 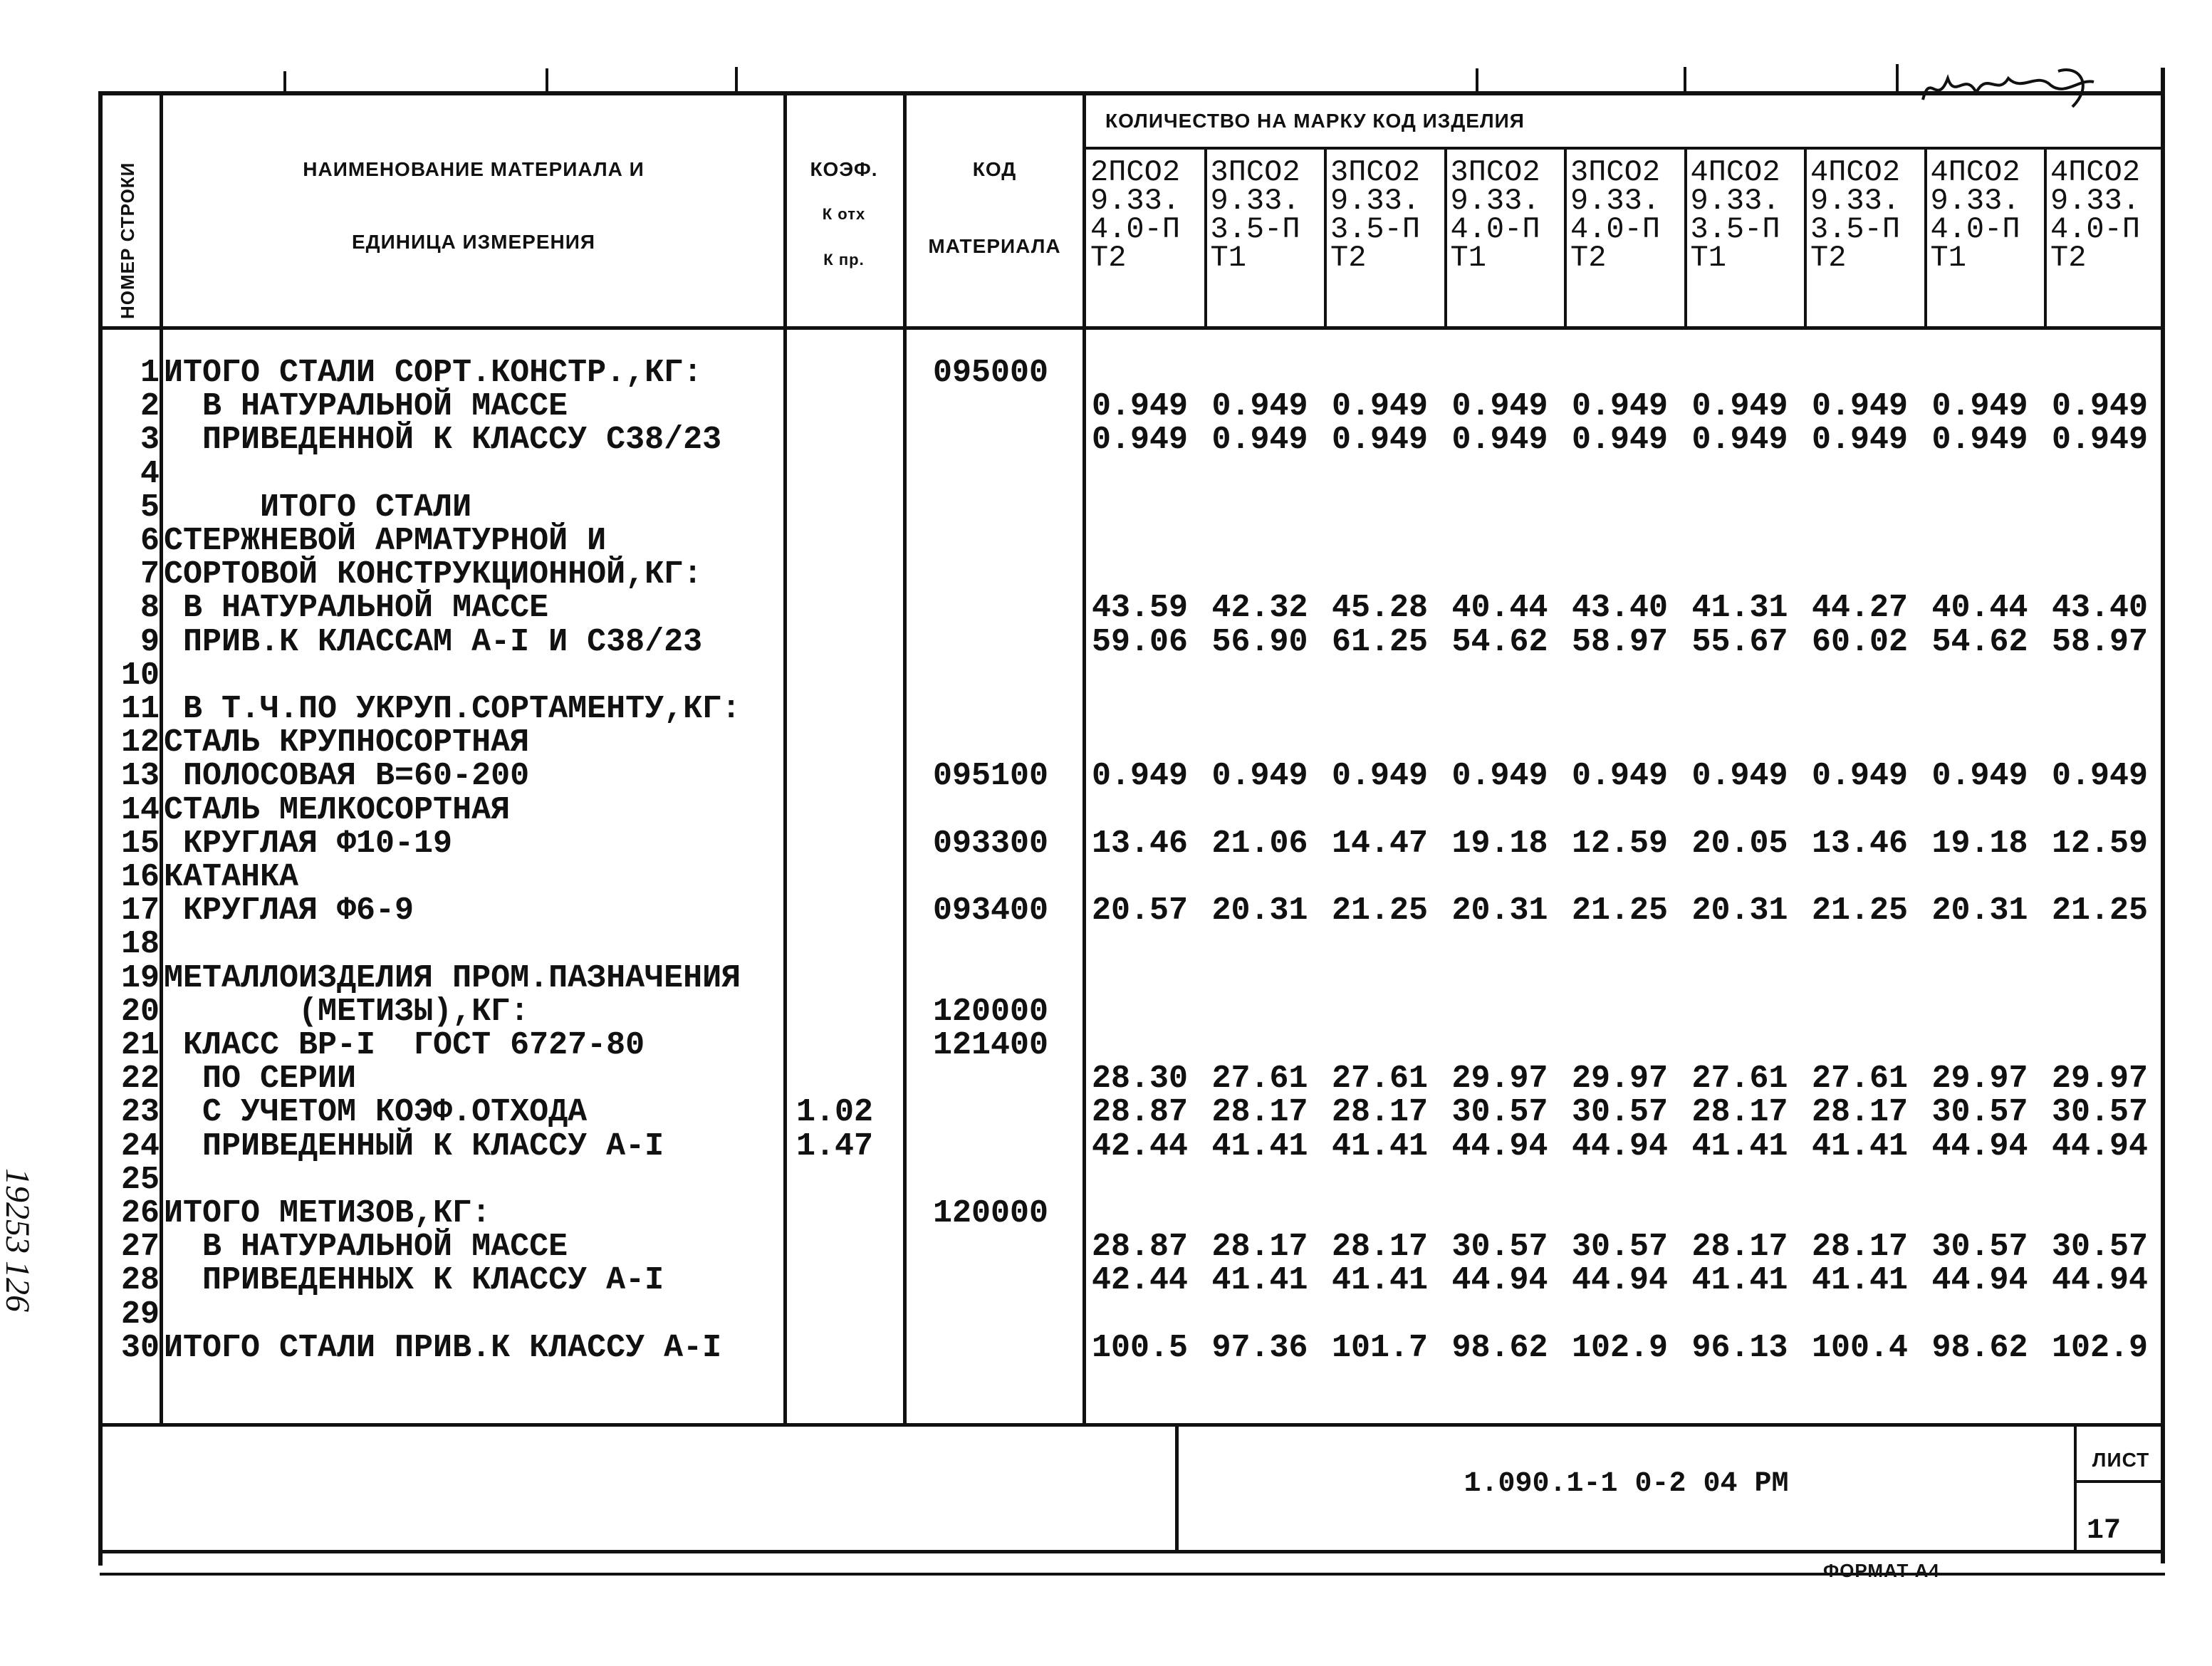 I want to click on row-number: 11, so click(x=140, y=709).